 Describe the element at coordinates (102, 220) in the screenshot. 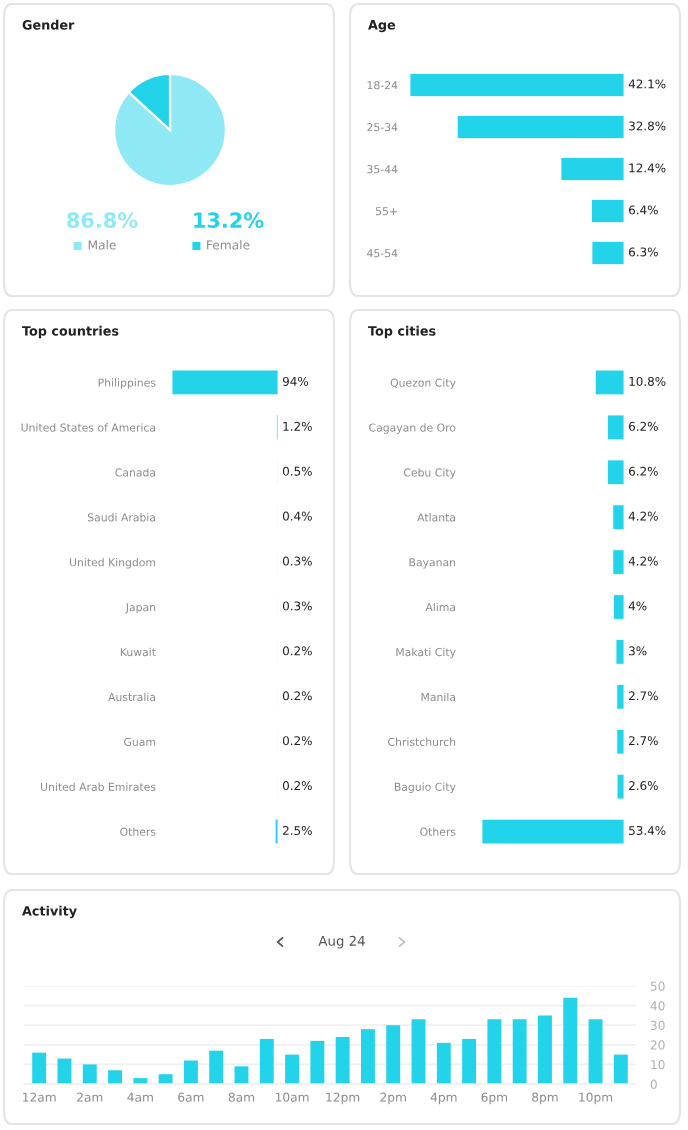

I see `data-label: 86.8%` at that location.